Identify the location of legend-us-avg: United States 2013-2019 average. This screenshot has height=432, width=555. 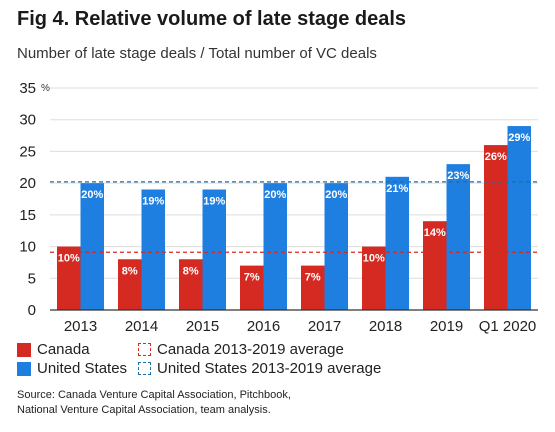
(259, 368).